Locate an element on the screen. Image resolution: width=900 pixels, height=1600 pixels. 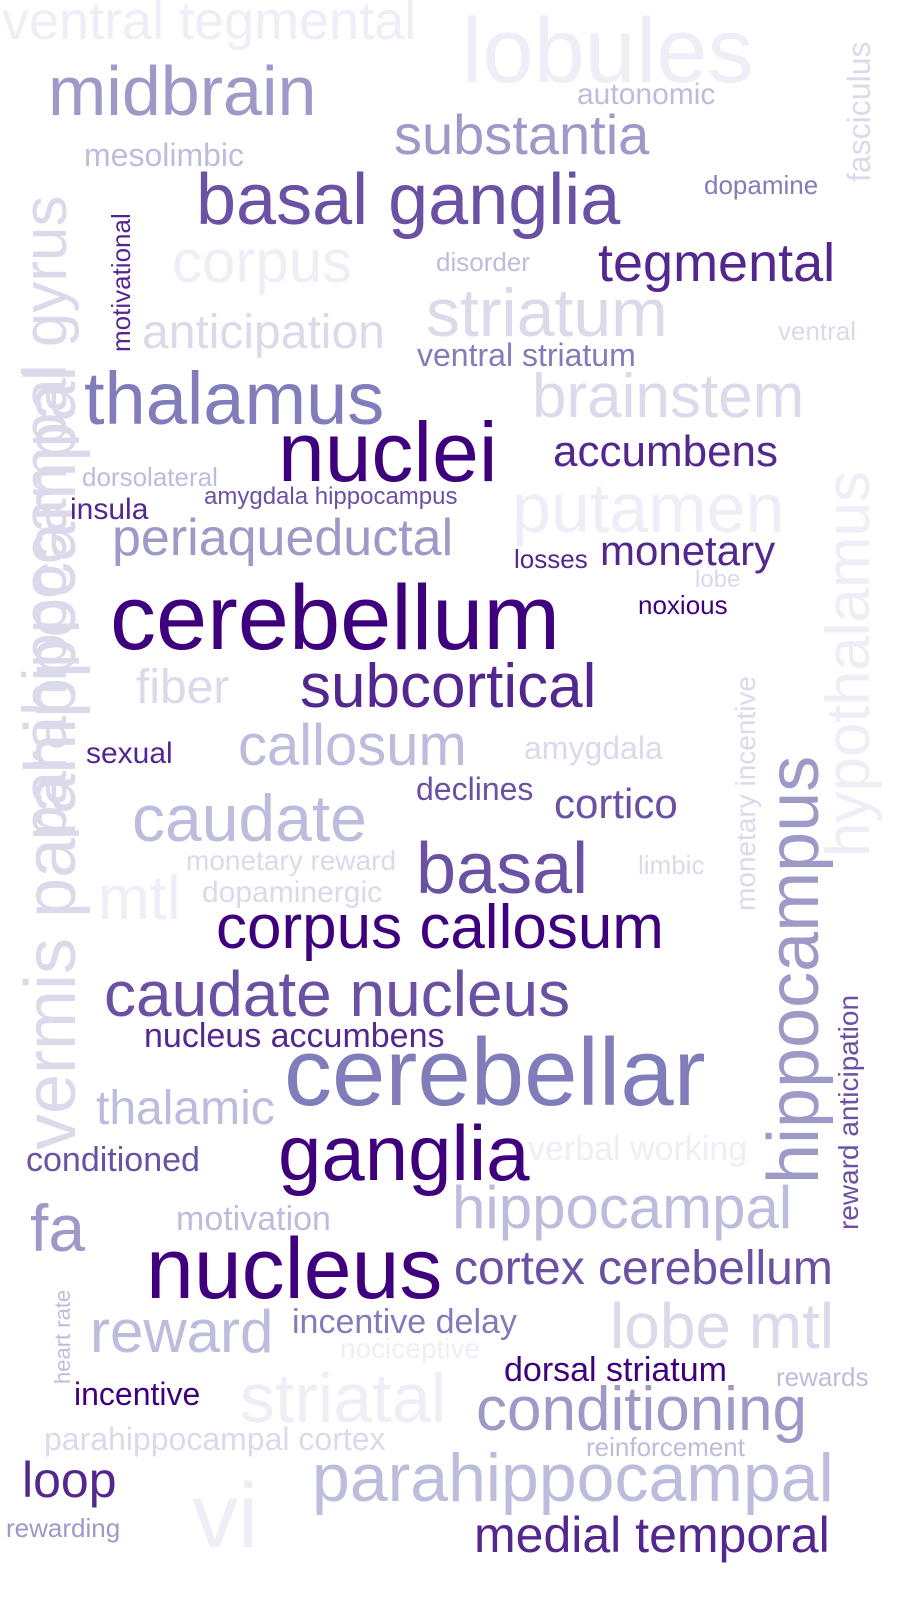
word-hippocampal: hippocampal is located at coordinates (622, 1207).